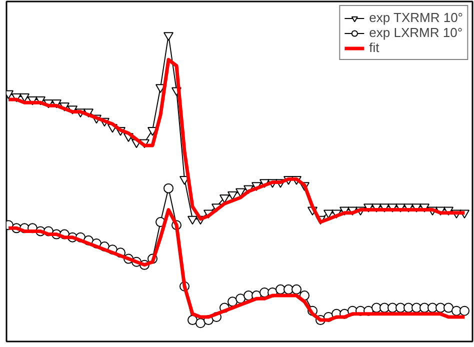 The image size is (474, 347). I want to click on legend-label: exp LXRMR 10°, so click(416, 32).